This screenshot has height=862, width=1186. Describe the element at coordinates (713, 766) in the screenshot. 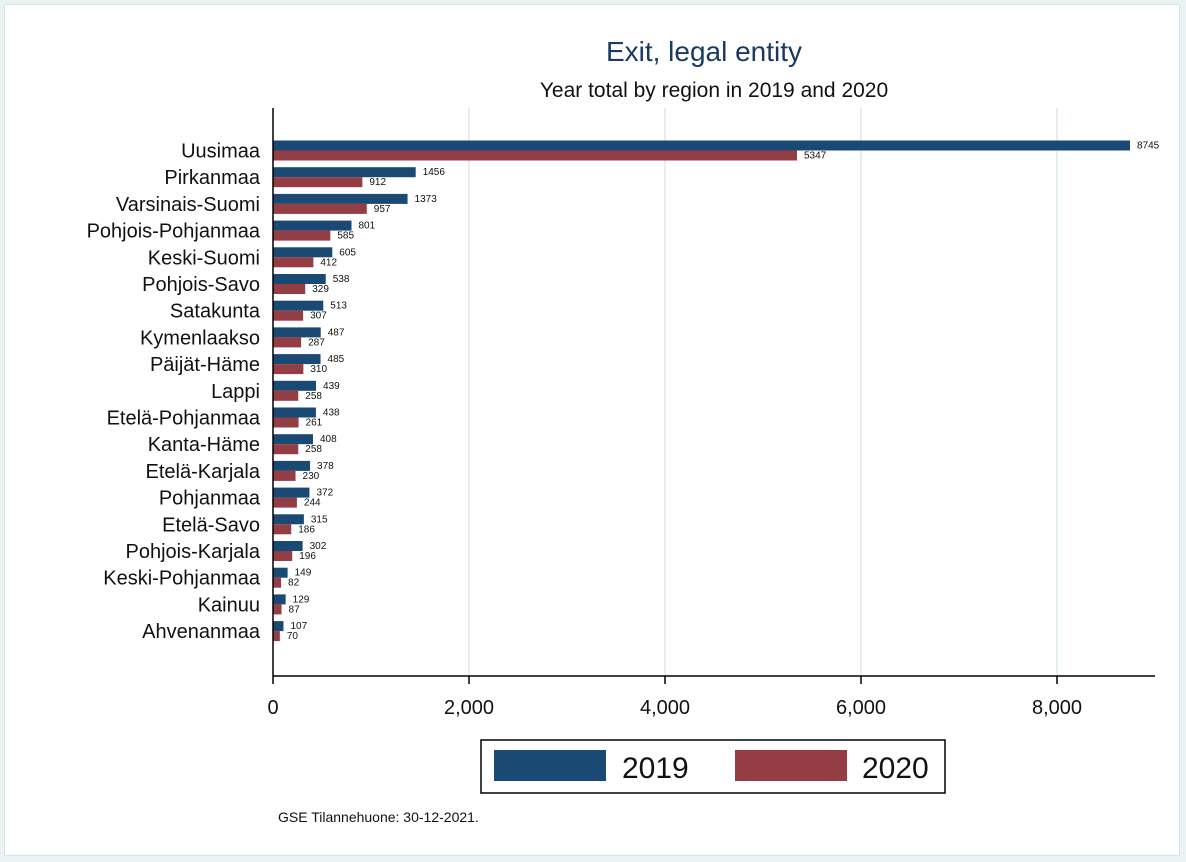

I see `legend: 2019 2020` at that location.